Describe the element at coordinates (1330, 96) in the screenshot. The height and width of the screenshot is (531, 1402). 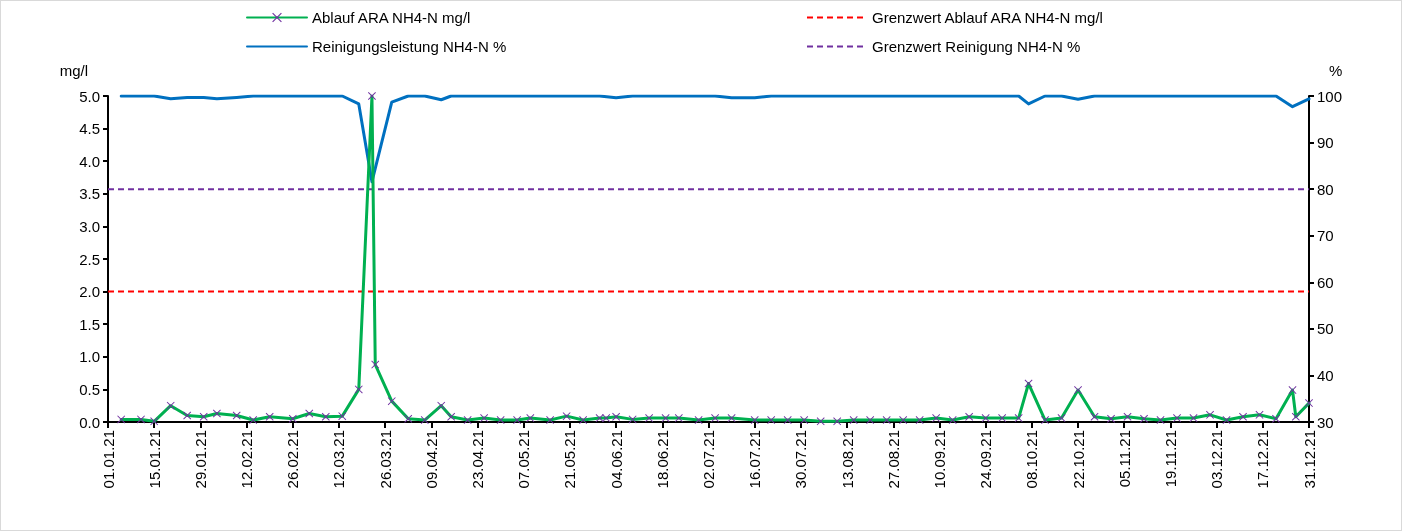
I see `y2-tick-label: 100` at that location.